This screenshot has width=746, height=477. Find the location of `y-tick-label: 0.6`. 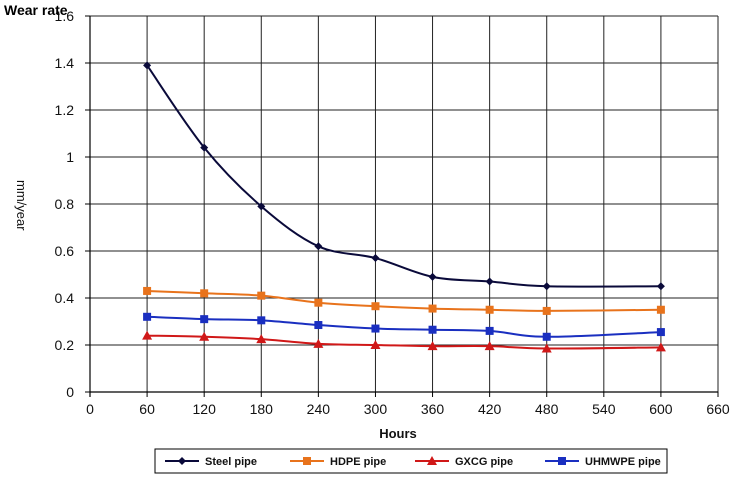

y-tick-label: 0.6 is located at coordinates (65, 251).